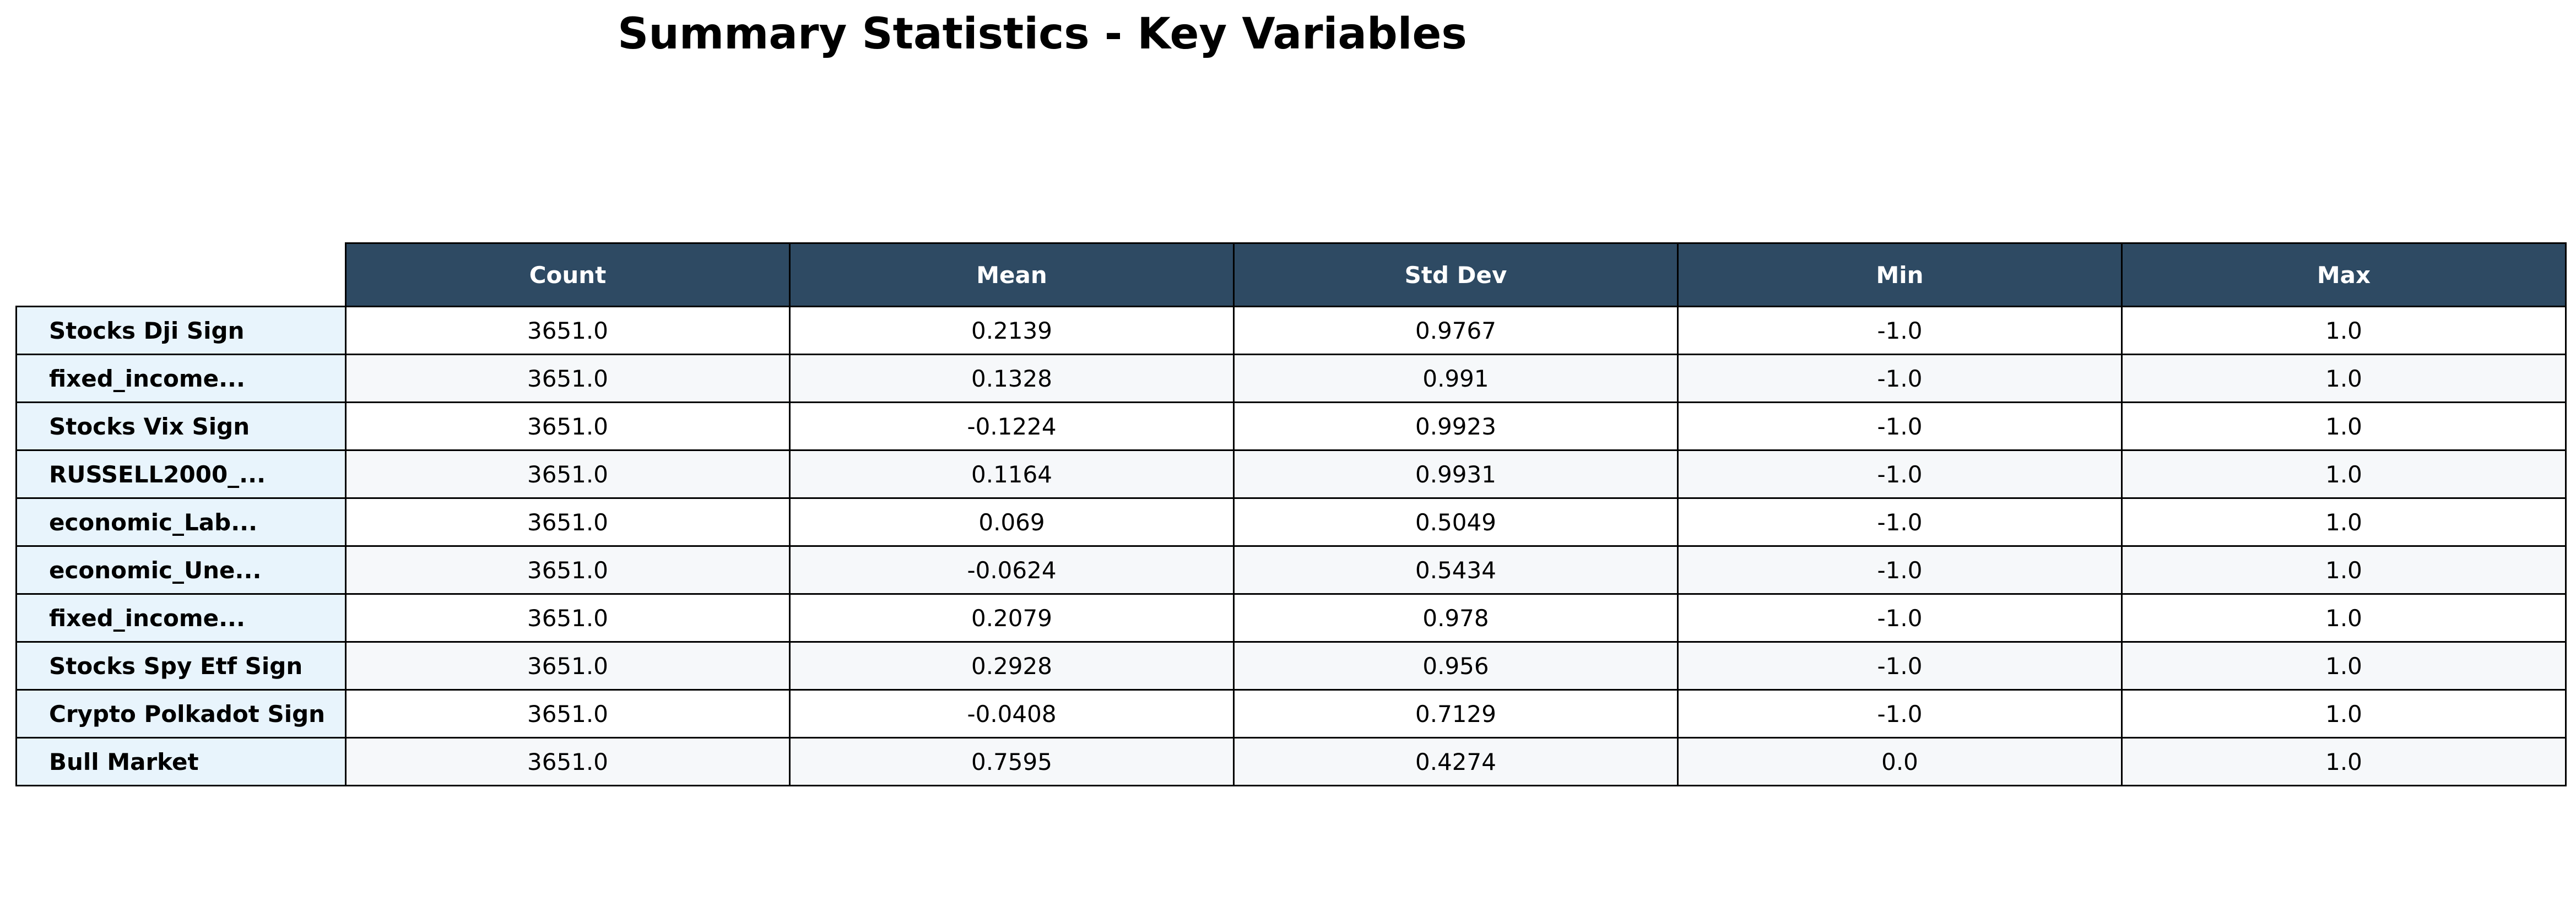 The width and height of the screenshot is (2576, 923). I want to click on cell-mean: -0.0624, so click(1012, 570).